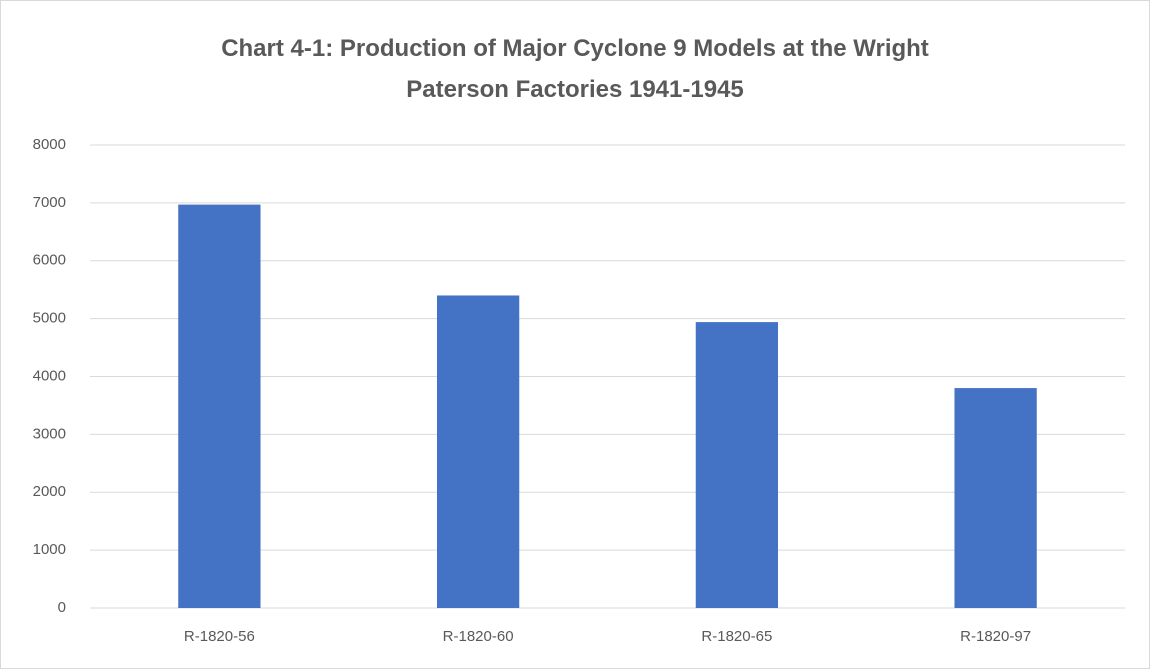 This screenshot has height=669, width=1150. I want to click on y-tick-label: 0, so click(62, 607).